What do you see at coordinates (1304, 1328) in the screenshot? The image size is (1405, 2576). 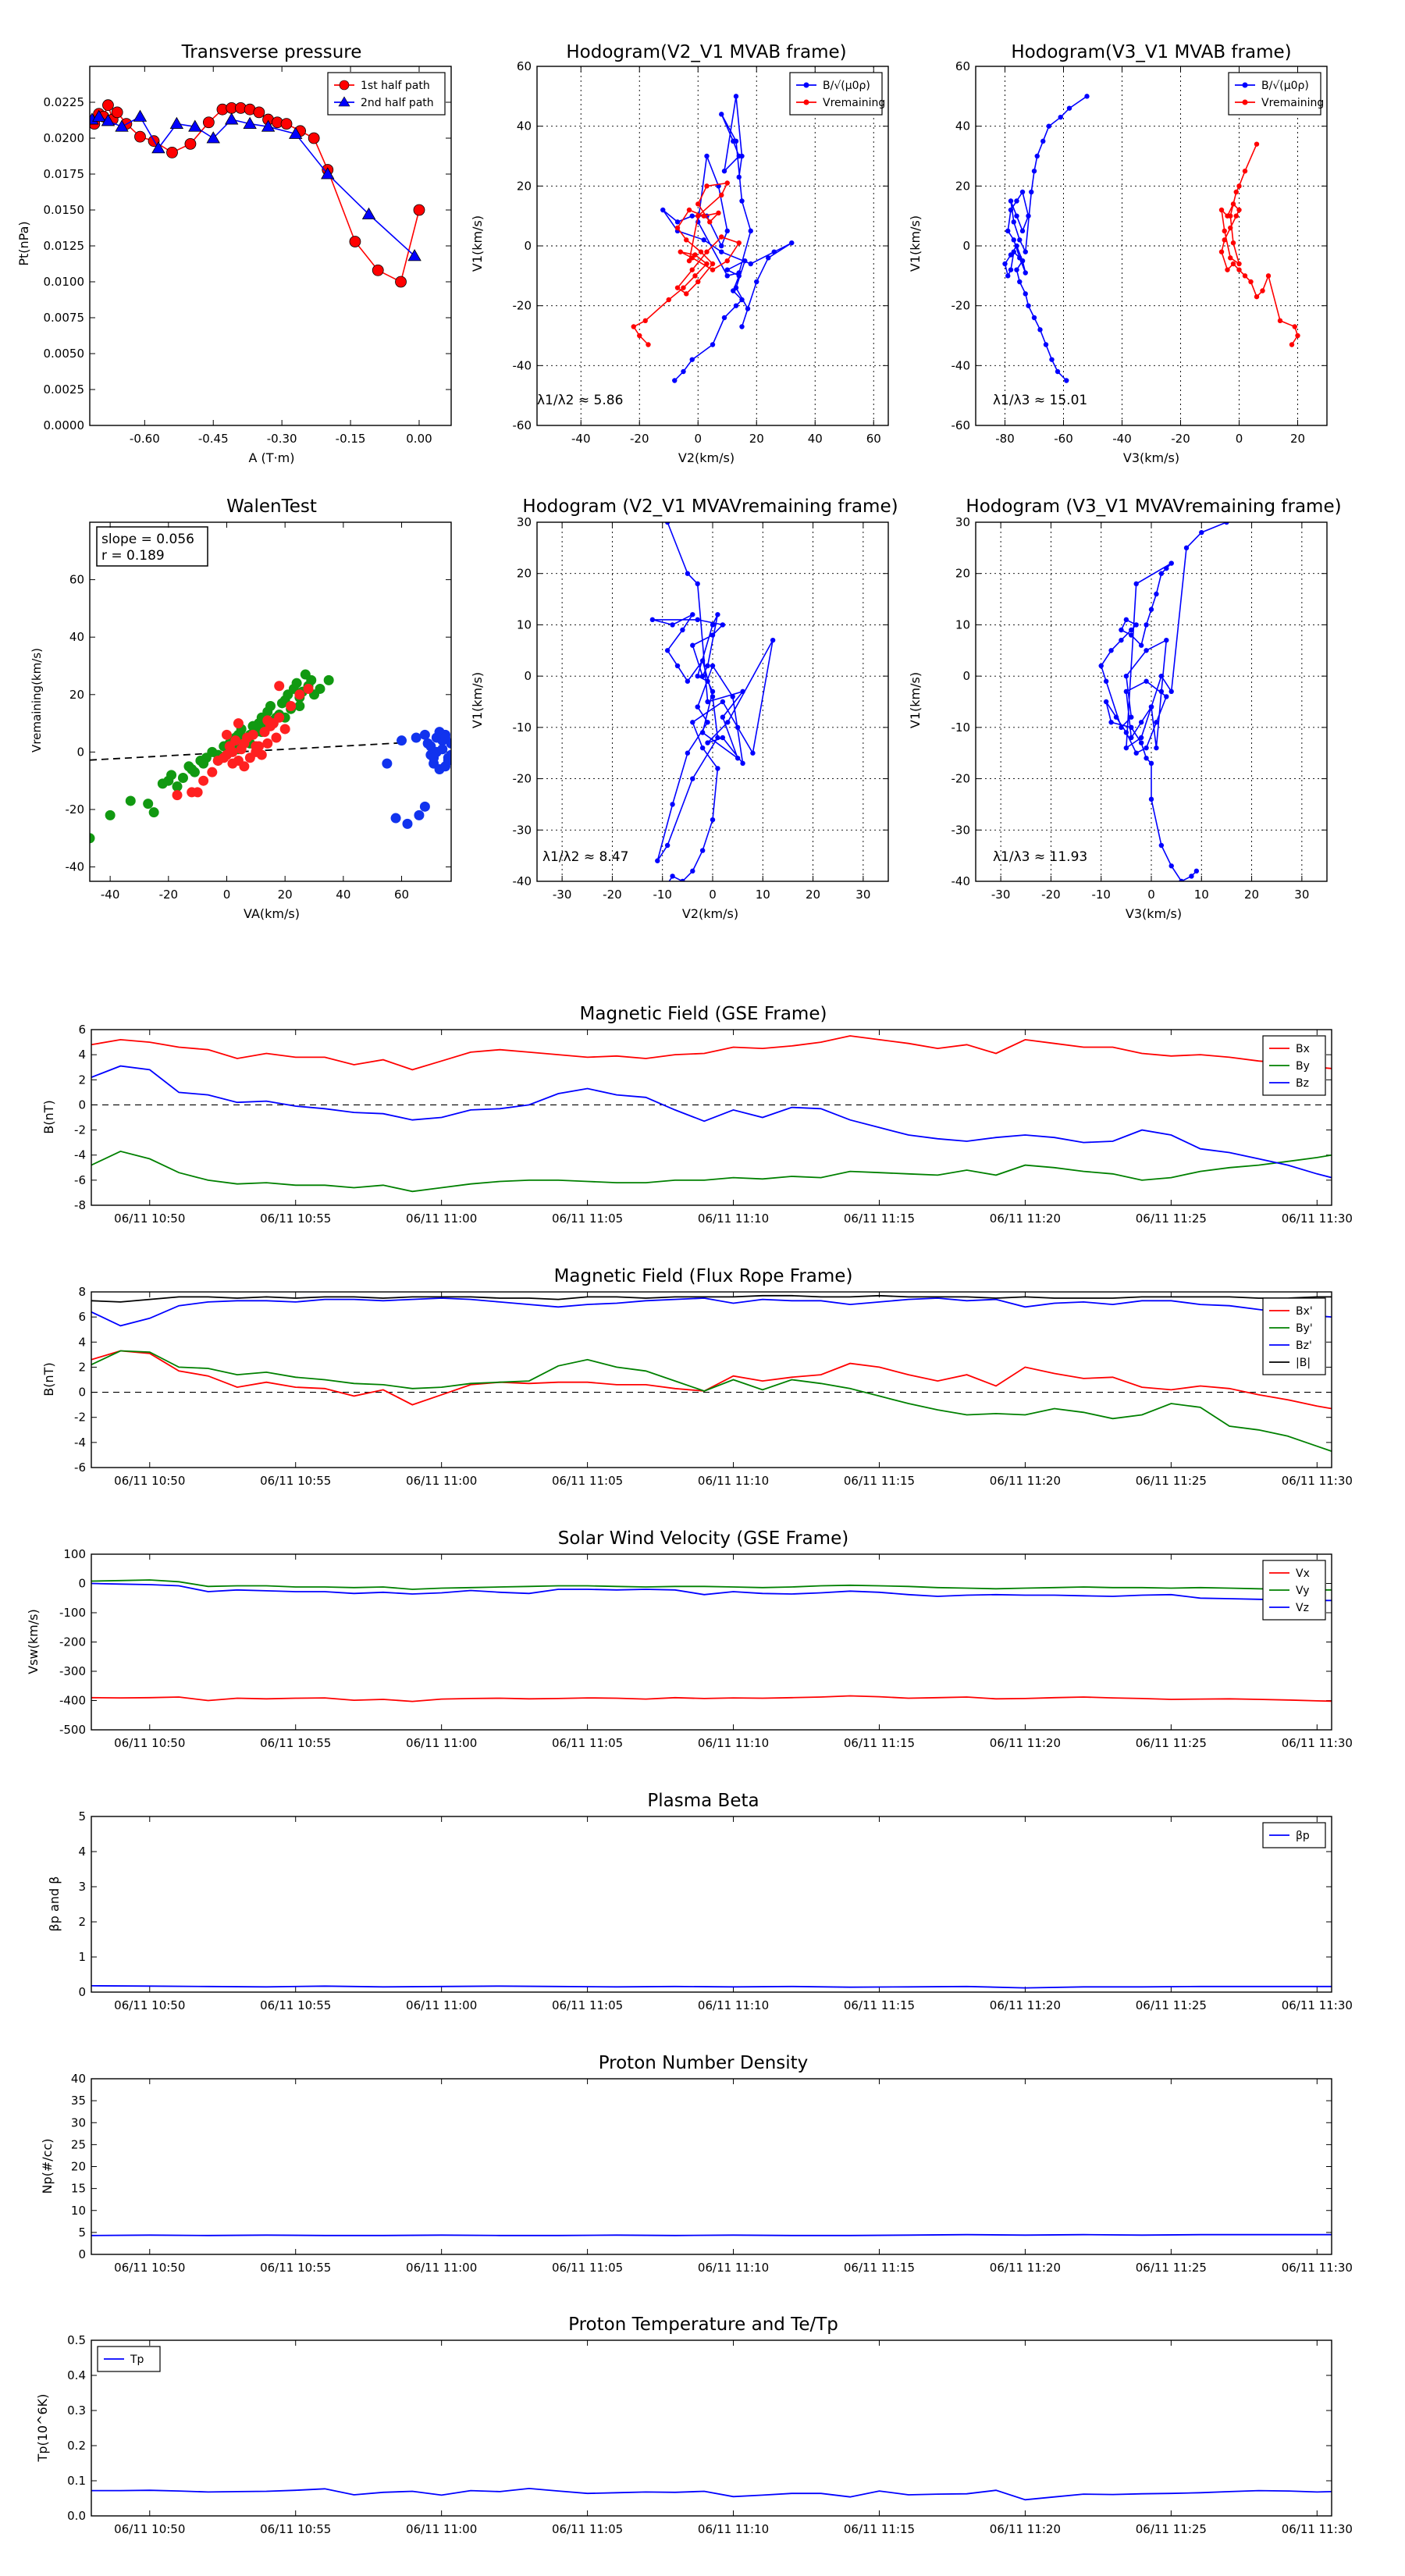 I see `ts2-legend-label-1: By'` at bounding box center [1304, 1328].